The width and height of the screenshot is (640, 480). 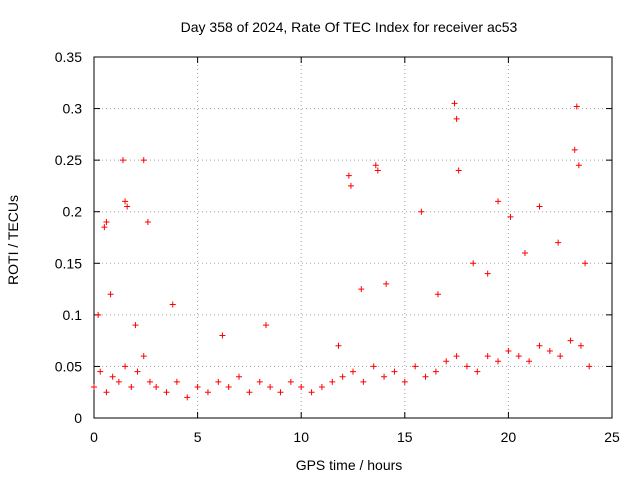 What do you see at coordinates (94, 437) in the screenshot?
I see `x-tick-label: 0` at bounding box center [94, 437].